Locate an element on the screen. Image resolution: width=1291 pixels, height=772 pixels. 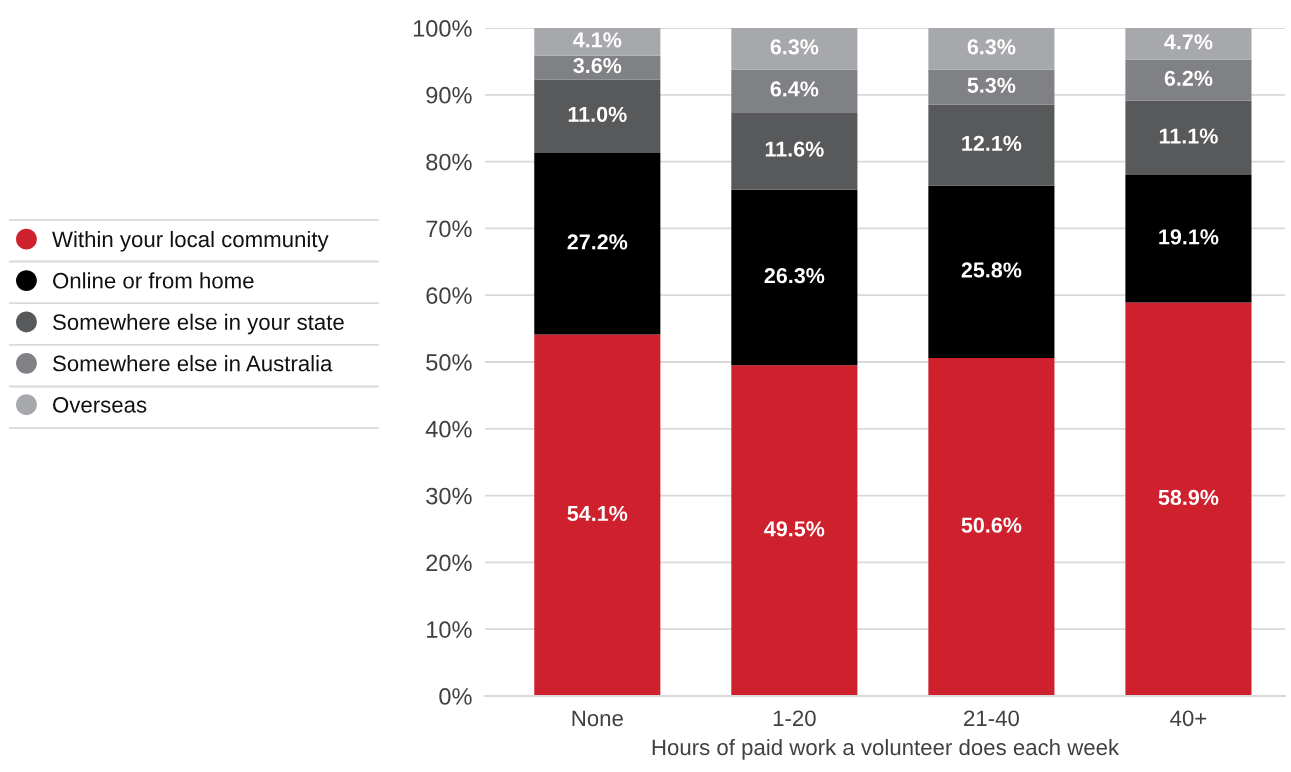
y-tick-label: 20% is located at coordinates (449, 563).